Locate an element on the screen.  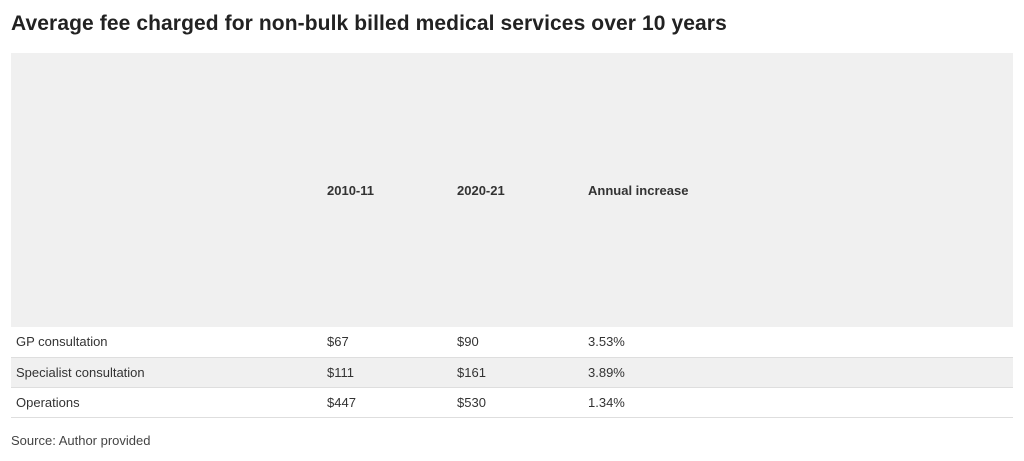
table-row: Specialist consultation $111 $161 3.89% is located at coordinates (512, 372).